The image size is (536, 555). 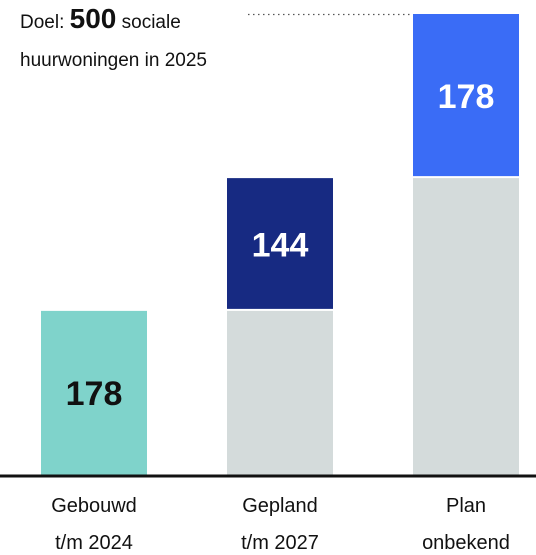 What do you see at coordinates (42, 22) in the screenshot?
I see `goal-prefix: Doel:` at bounding box center [42, 22].